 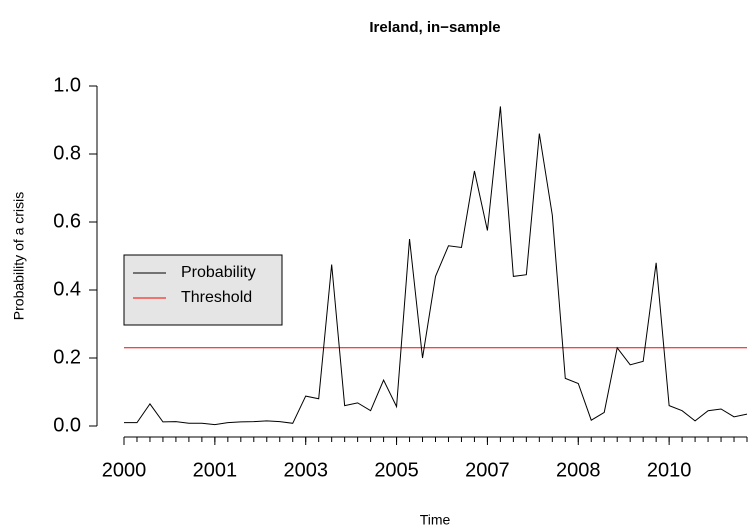 I want to click on x-tick-label: 2010, so click(x=669, y=470).